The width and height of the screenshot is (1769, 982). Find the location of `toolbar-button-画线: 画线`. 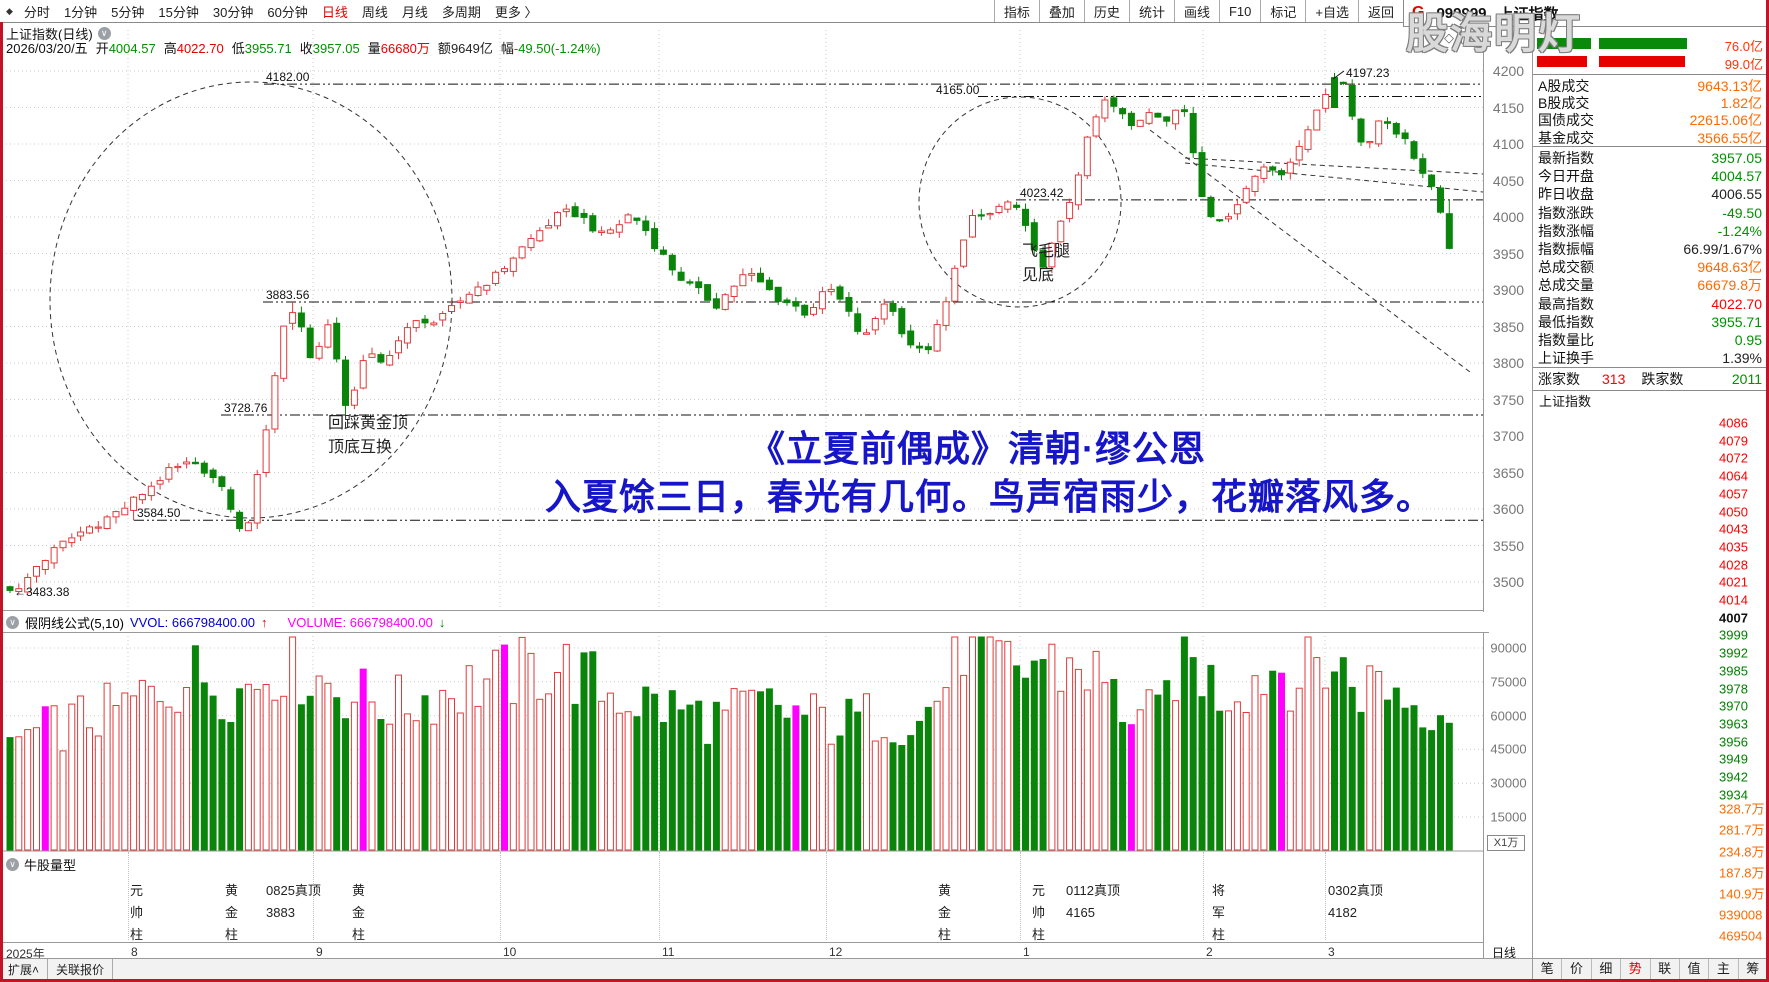

toolbar-button-画线: 画线 is located at coordinates (1196, 11).